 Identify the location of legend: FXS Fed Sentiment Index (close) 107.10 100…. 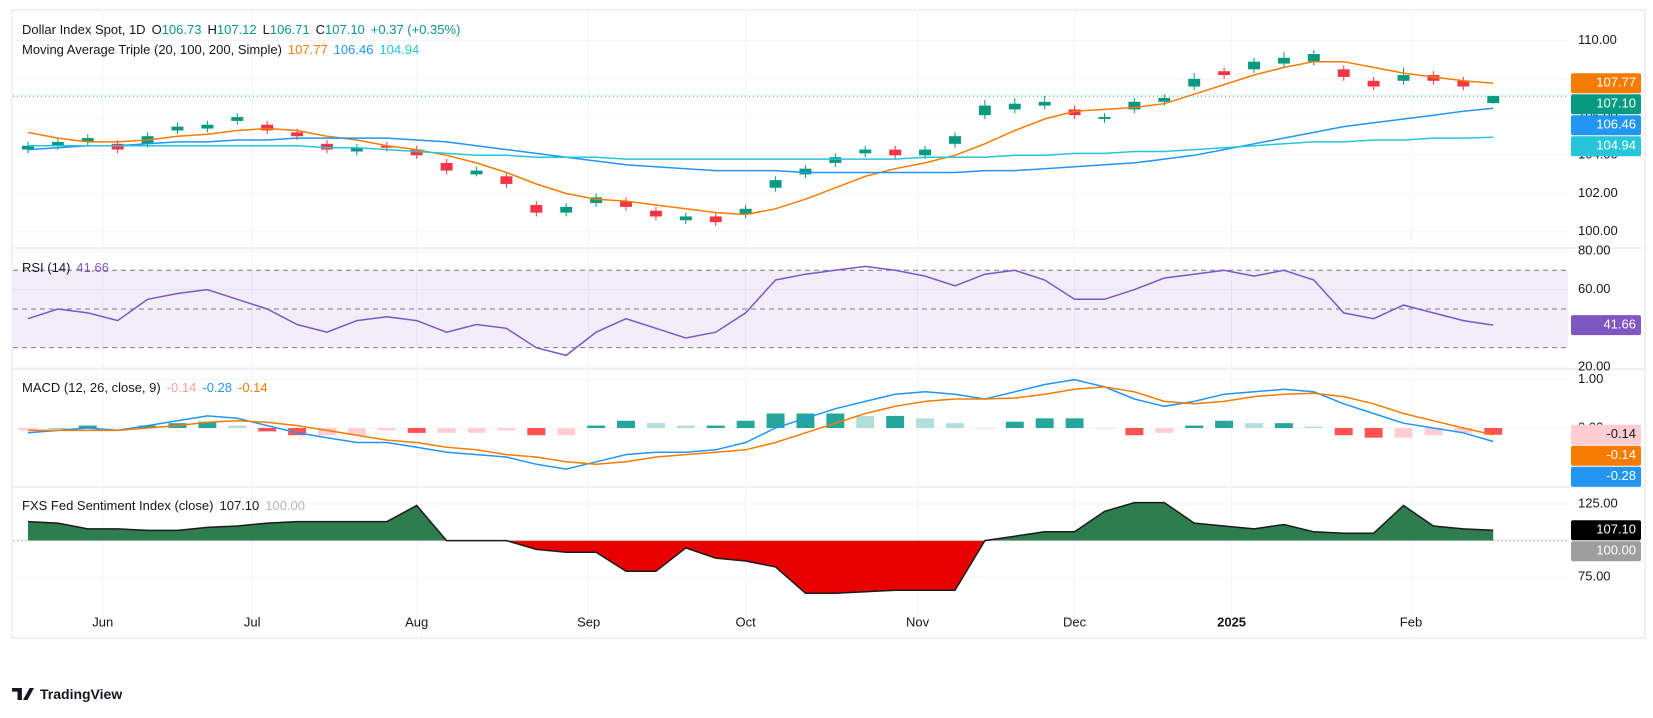
(166, 506).